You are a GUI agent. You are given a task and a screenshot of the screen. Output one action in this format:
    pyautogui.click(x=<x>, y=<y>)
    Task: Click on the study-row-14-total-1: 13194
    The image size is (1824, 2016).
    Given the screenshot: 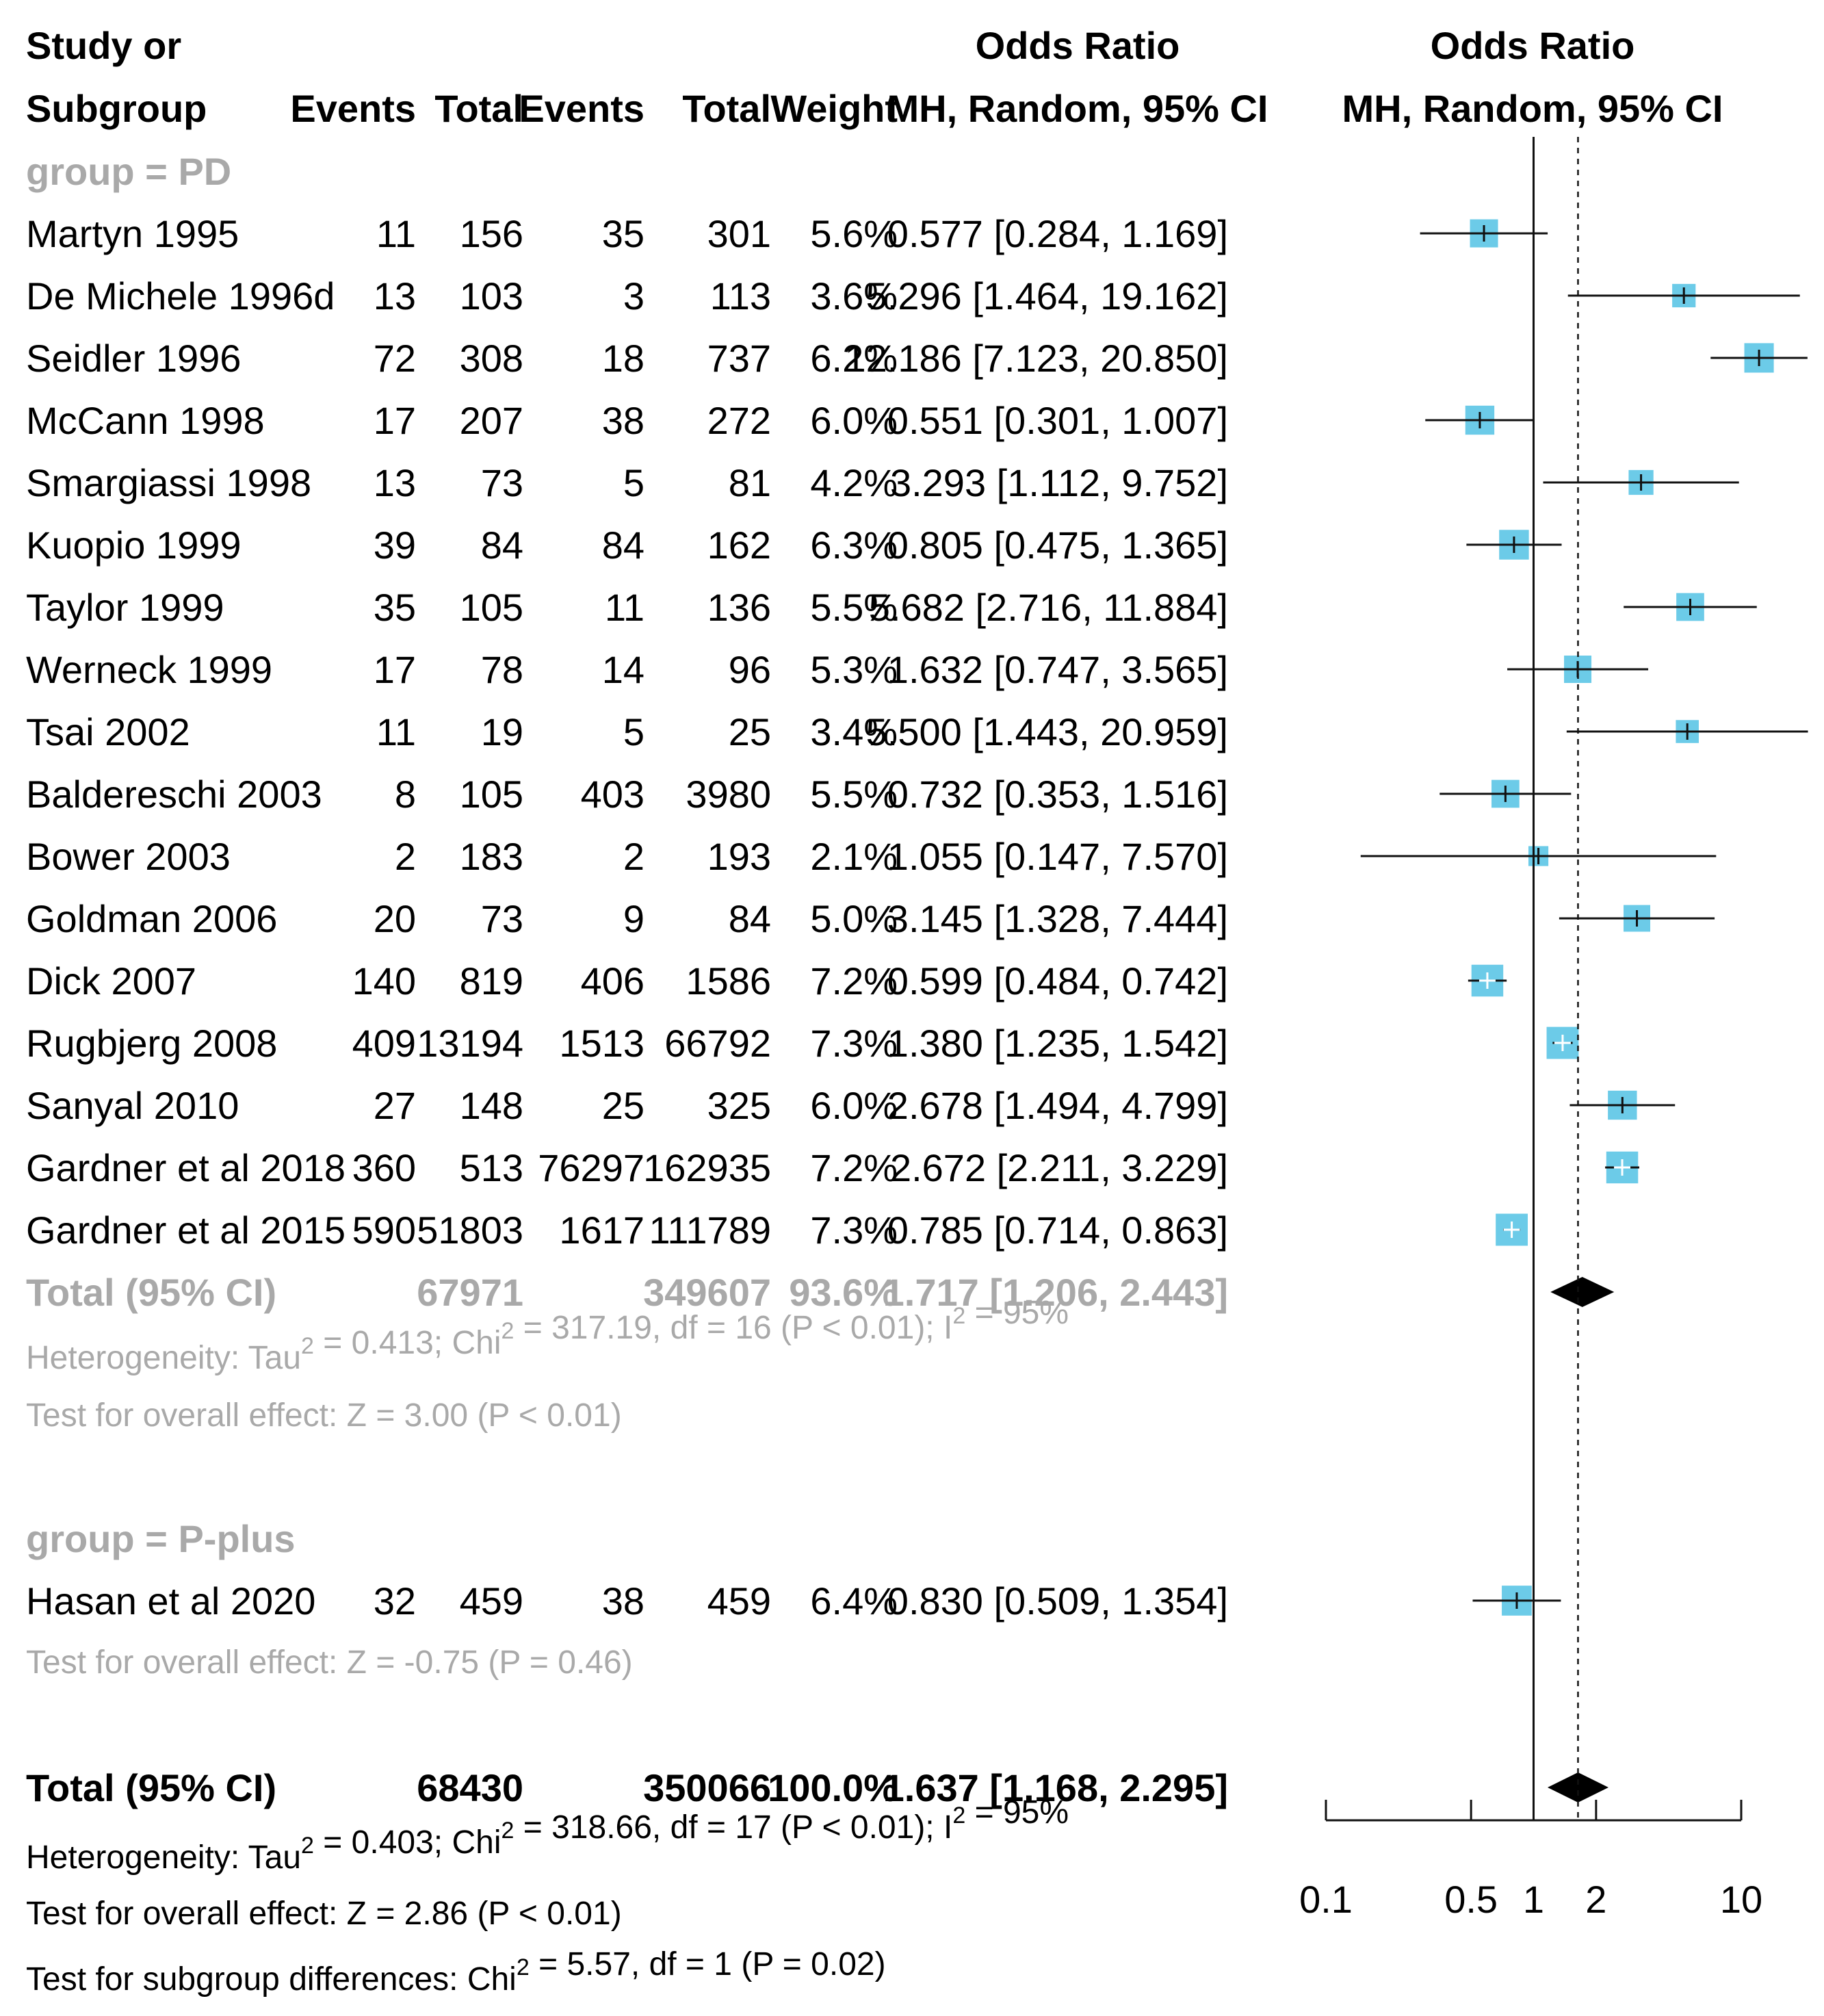 What is the action you would take?
    pyautogui.click(x=470, y=1043)
    